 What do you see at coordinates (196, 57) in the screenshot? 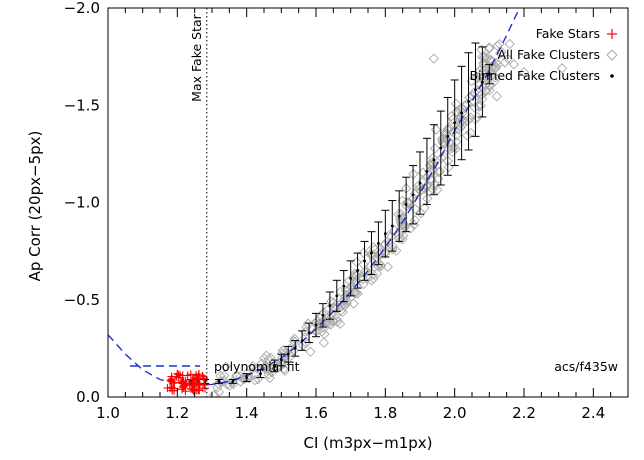
I see `max-fake-star-label: Max Fake Star` at bounding box center [196, 57].